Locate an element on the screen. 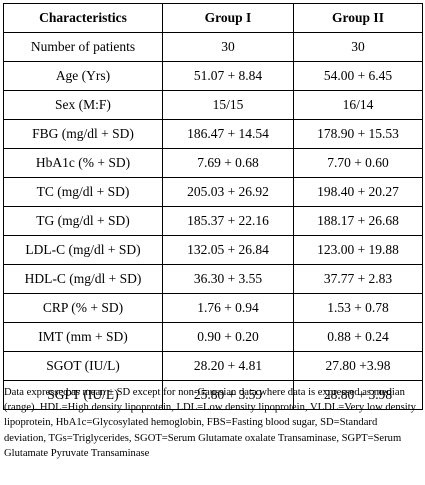  row-group-2-value: 7.70 + 0.60 is located at coordinates (358, 163).